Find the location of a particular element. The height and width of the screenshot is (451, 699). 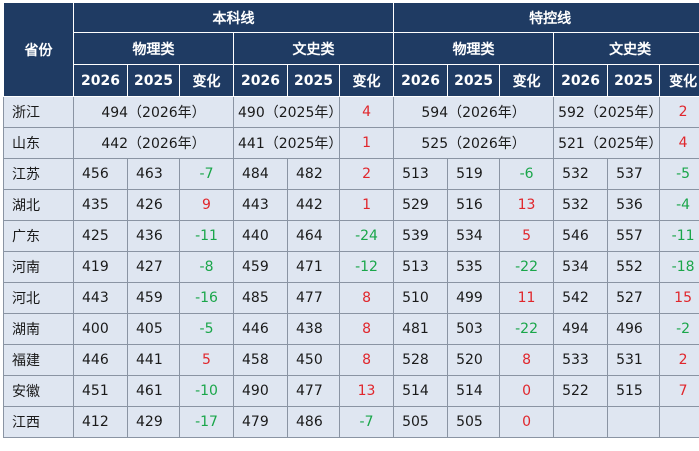

score-cell: 426 is located at coordinates (153, 205).